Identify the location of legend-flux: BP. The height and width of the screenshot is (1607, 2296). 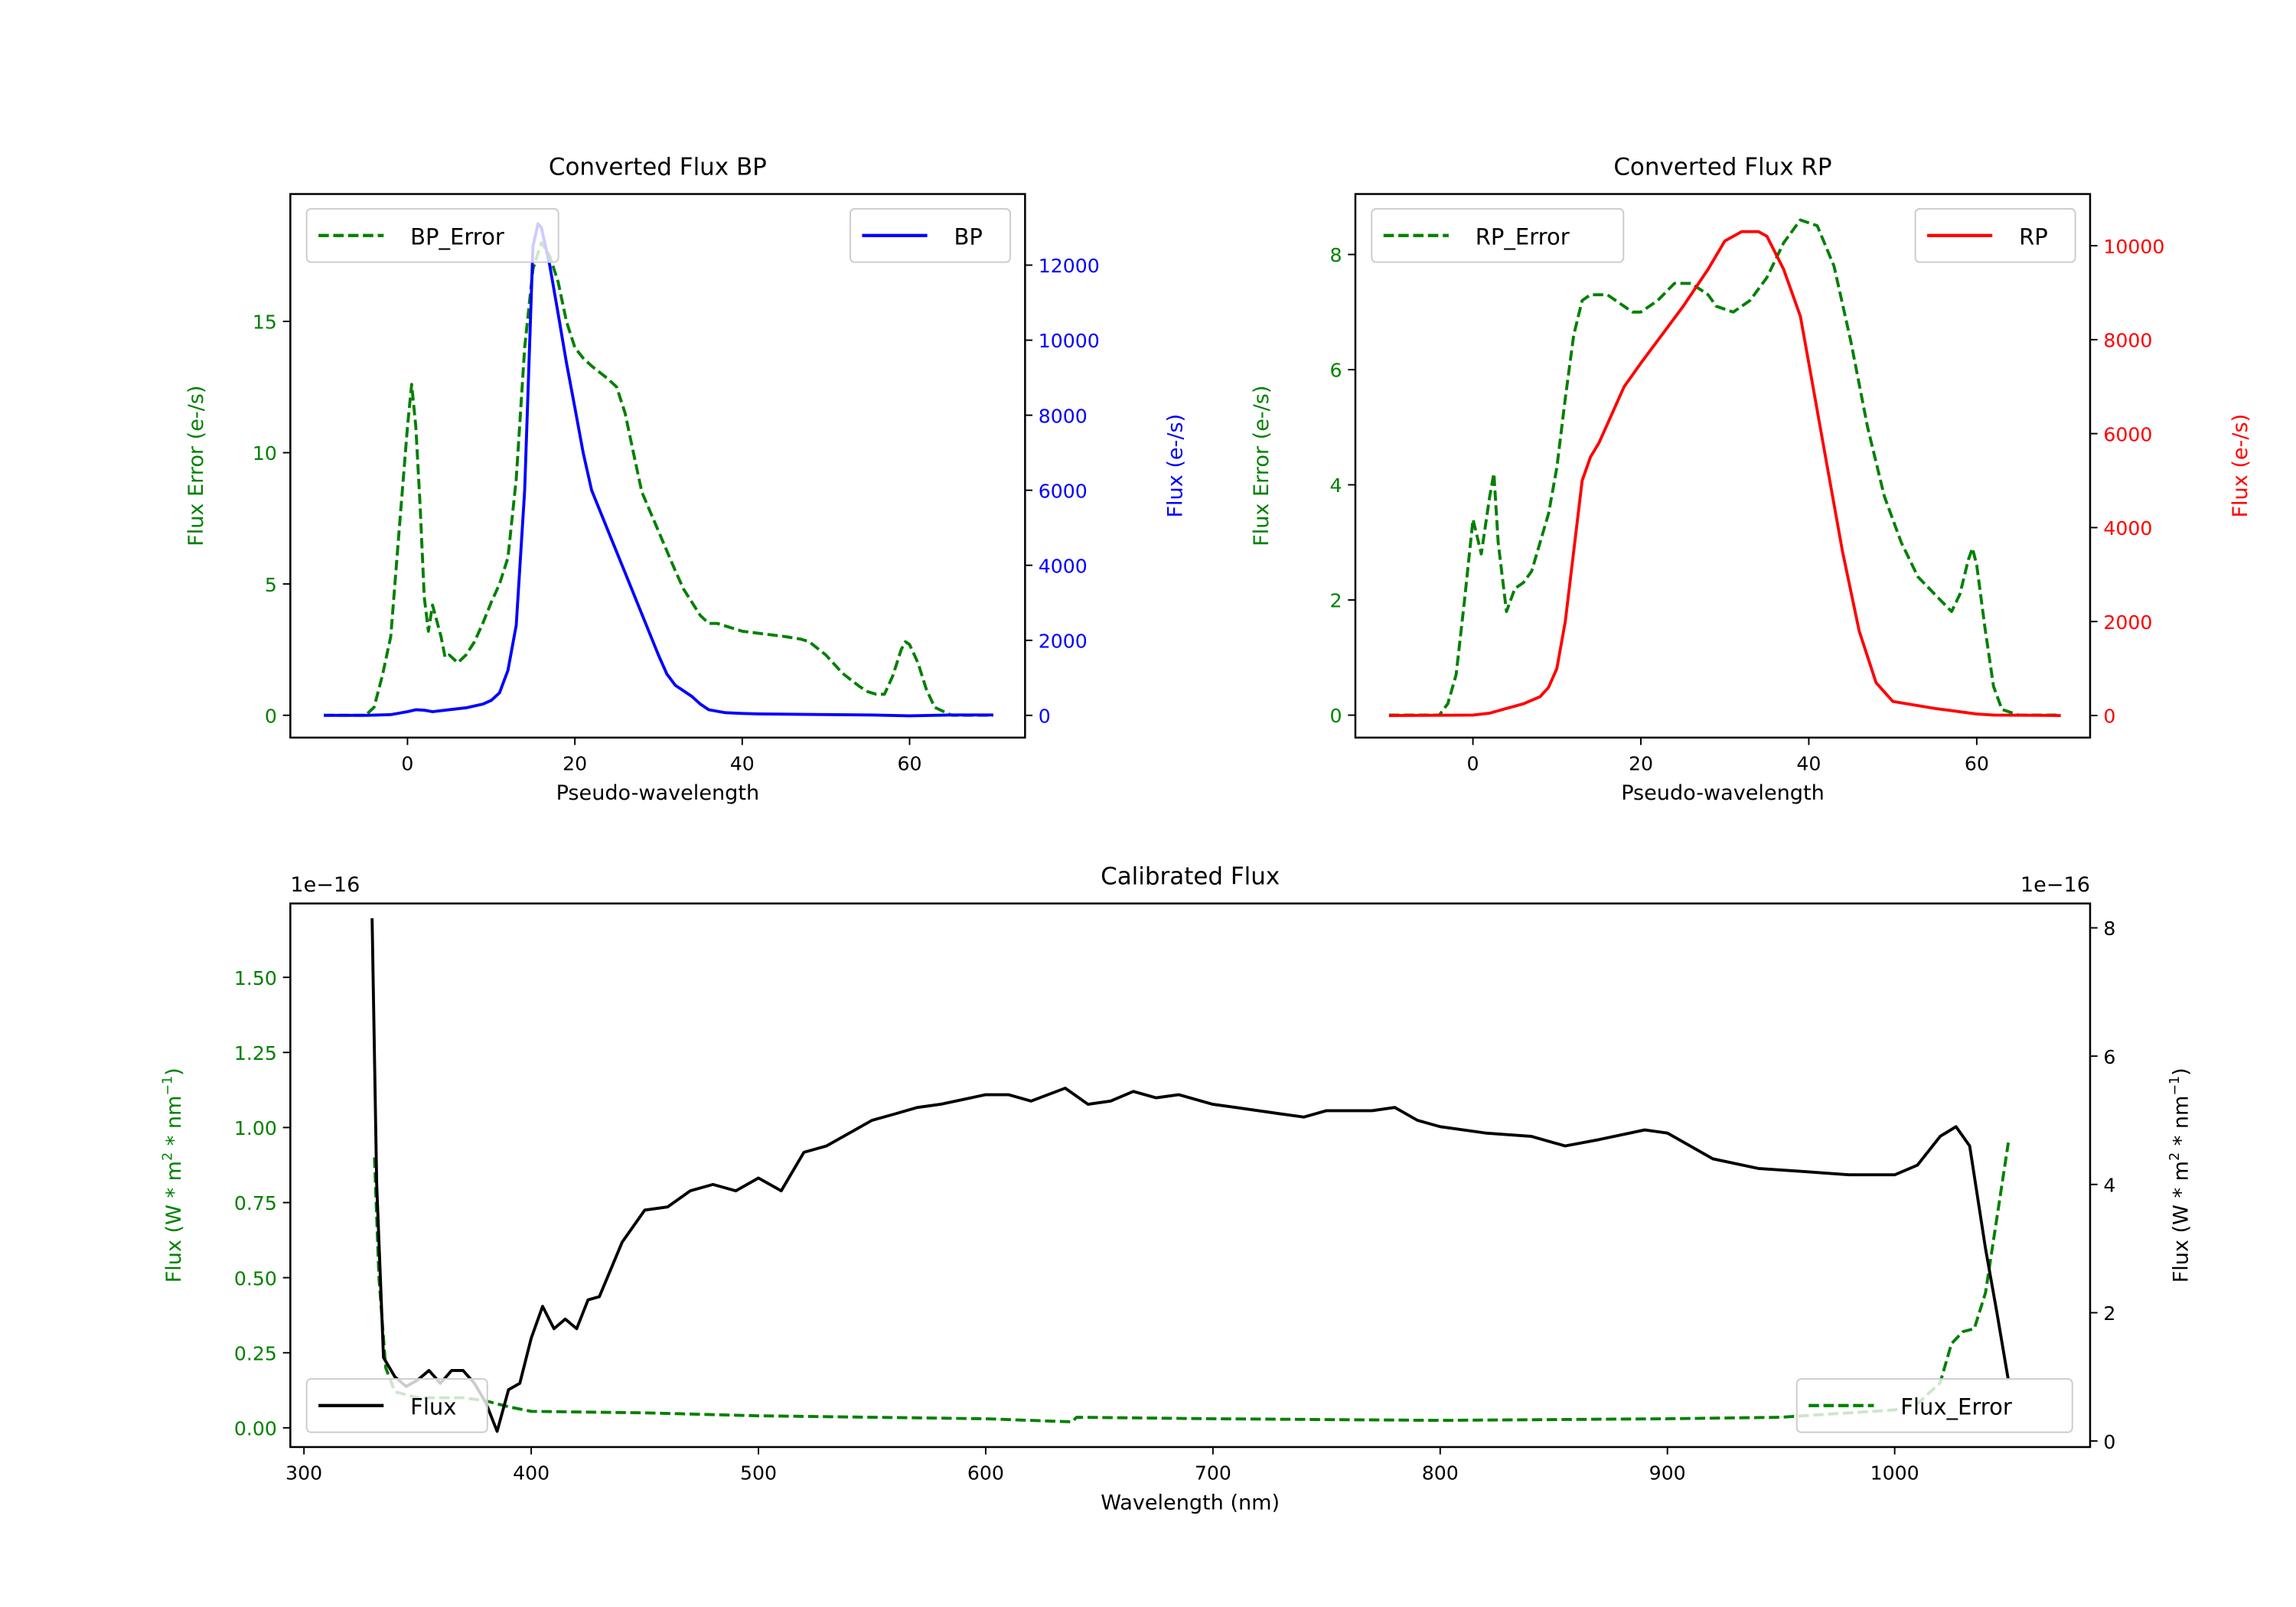
(930, 235).